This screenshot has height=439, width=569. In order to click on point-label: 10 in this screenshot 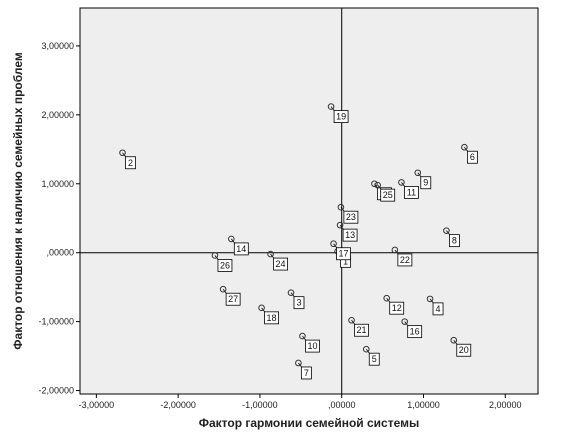, I will do `click(312, 346)`.